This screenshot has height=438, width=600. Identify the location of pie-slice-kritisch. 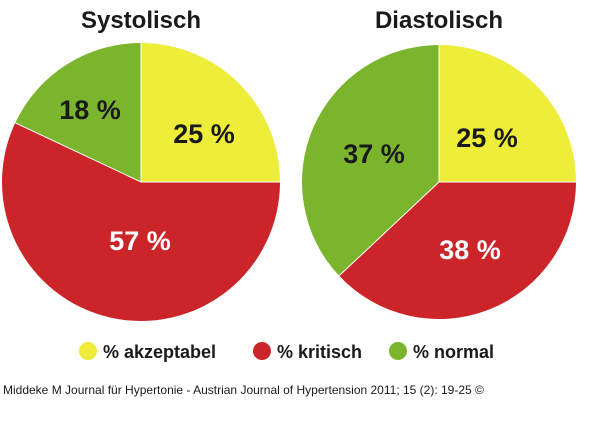
(457, 250).